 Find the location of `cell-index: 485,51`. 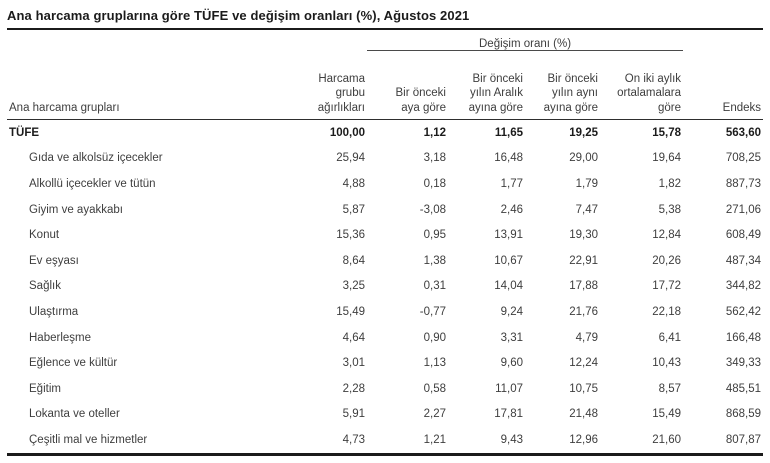

cell-index: 485,51 is located at coordinates (743, 388).